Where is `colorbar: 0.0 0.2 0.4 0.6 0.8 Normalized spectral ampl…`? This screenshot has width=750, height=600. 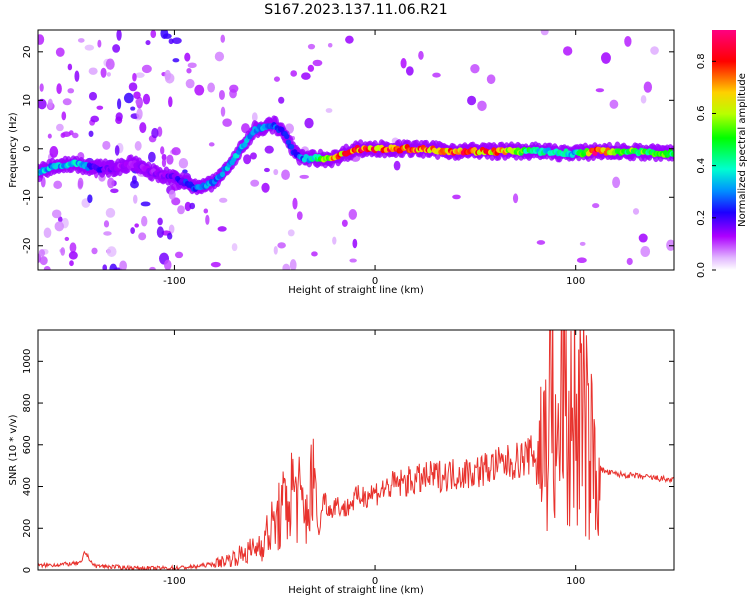
colorbar: 0.0 0.2 0.4 0.6 0.8 Normalized spectral ampl… is located at coordinates (722, 154).